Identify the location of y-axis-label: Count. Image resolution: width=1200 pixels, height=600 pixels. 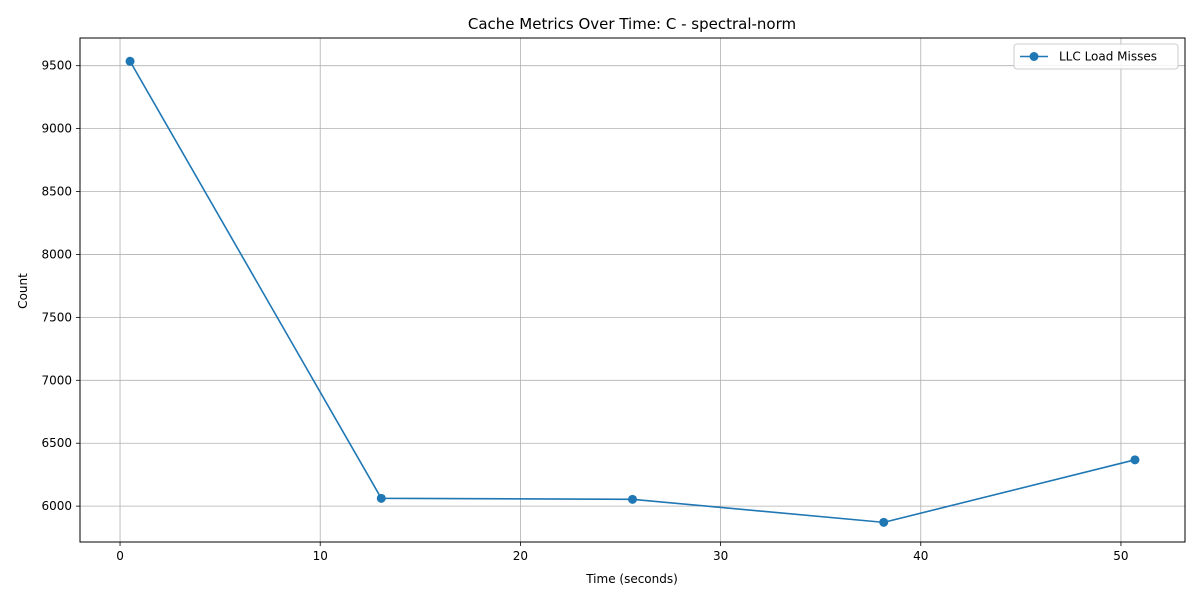
(23, 291).